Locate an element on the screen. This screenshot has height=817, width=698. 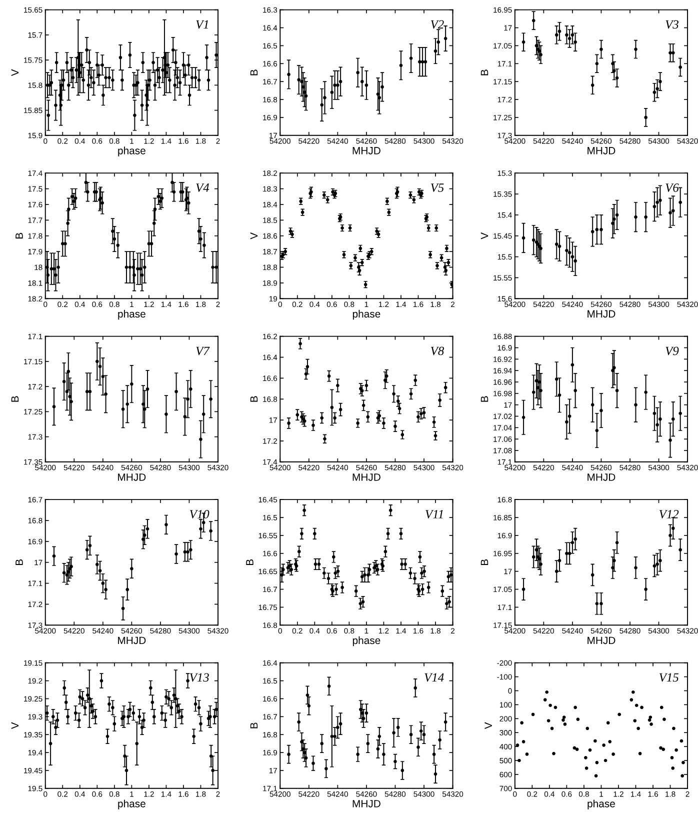
text: V1 is located at coordinates (202, 24).